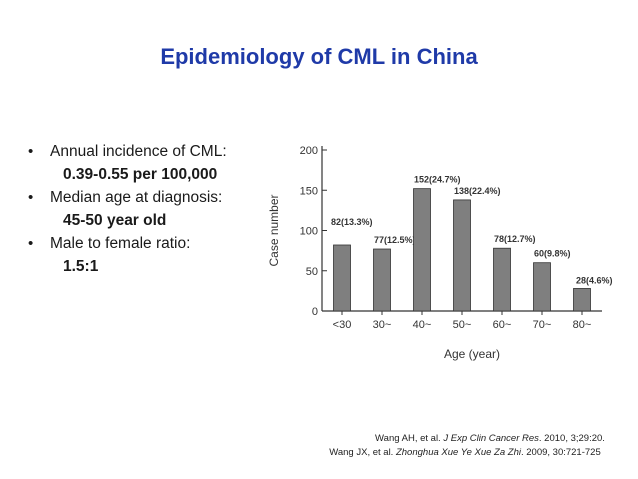  I want to click on bullet-item: • Median age at diagnosis:, so click(153, 197).